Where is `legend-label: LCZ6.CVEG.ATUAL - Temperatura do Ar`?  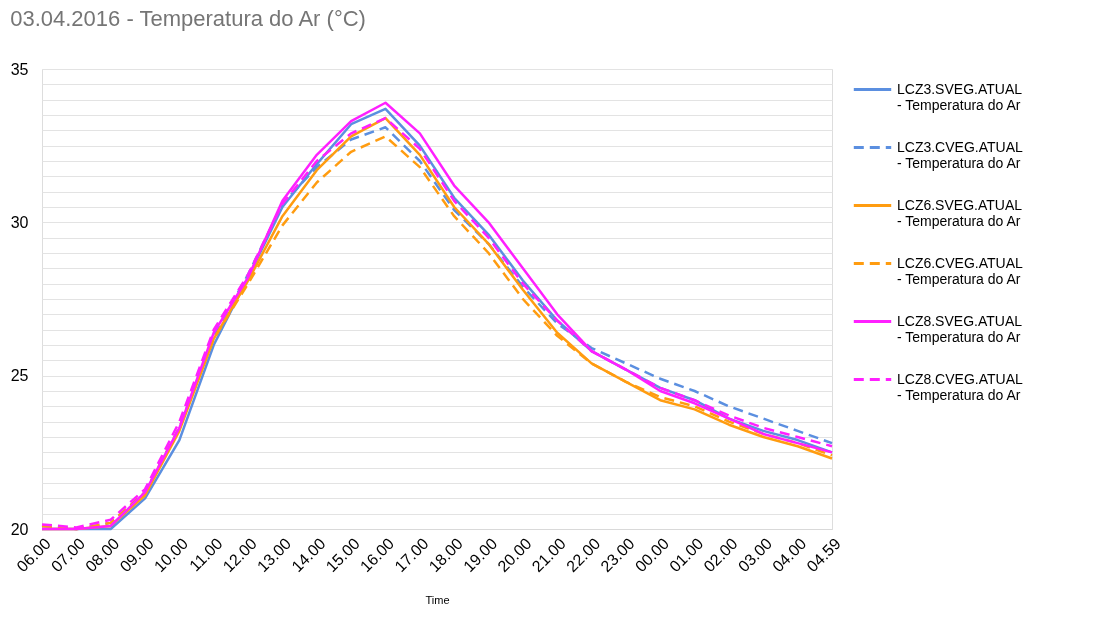
legend-label: LCZ6.CVEG.ATUAL - Temperatura do Ar is located at coordinates (960, 270).